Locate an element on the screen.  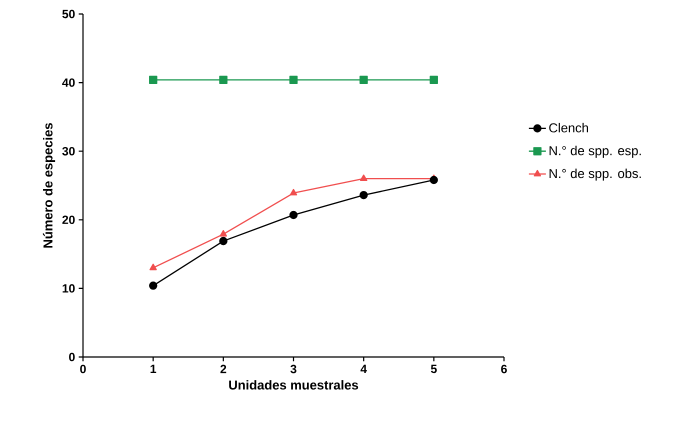
x-axis-title: Unidades muestrales is located at coordinates (293, 385).